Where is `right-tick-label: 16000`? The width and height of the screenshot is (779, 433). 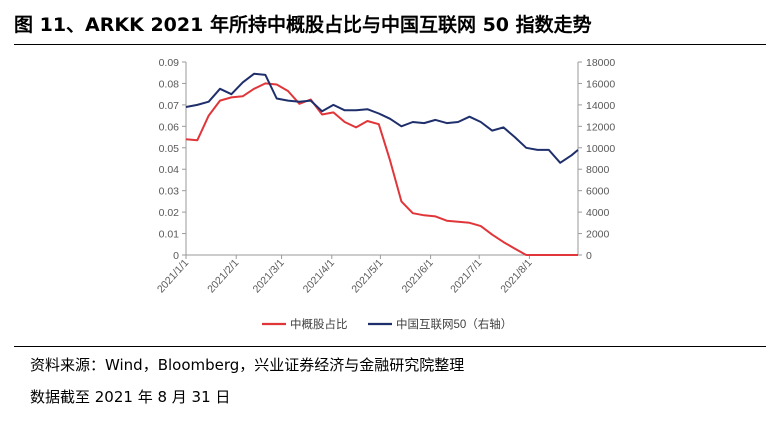 right-tick-label: 16000 is located at coordinates (600, 84).